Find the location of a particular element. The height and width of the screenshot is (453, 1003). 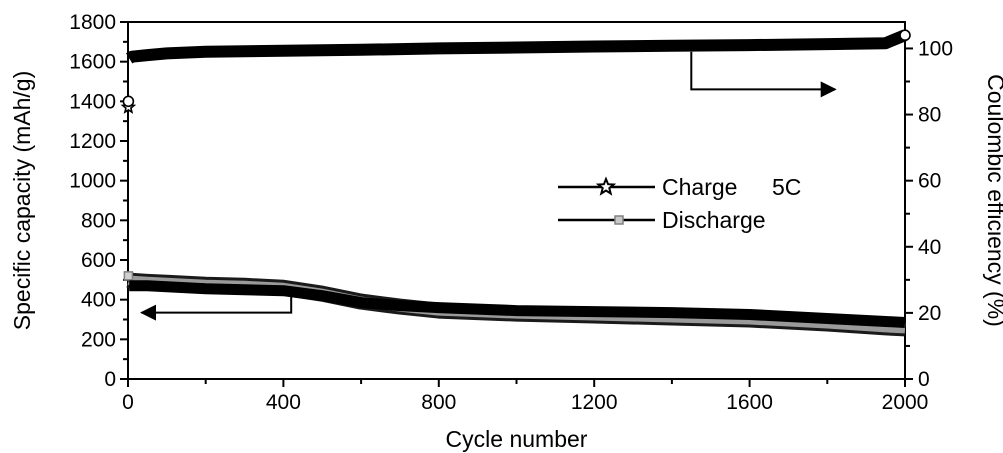

series-charge-line is located at coordinates (516, 304).